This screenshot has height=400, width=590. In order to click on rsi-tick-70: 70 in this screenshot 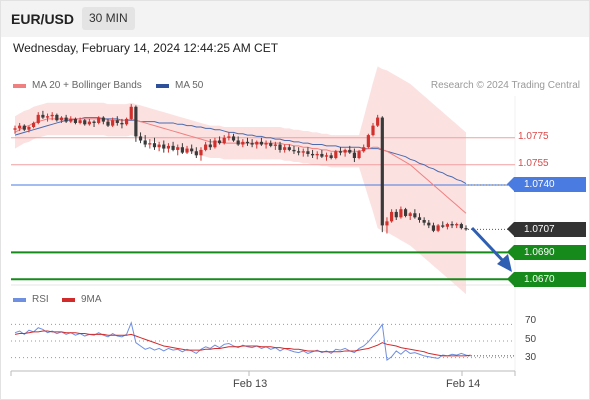, I will do `click(531, 320)`.